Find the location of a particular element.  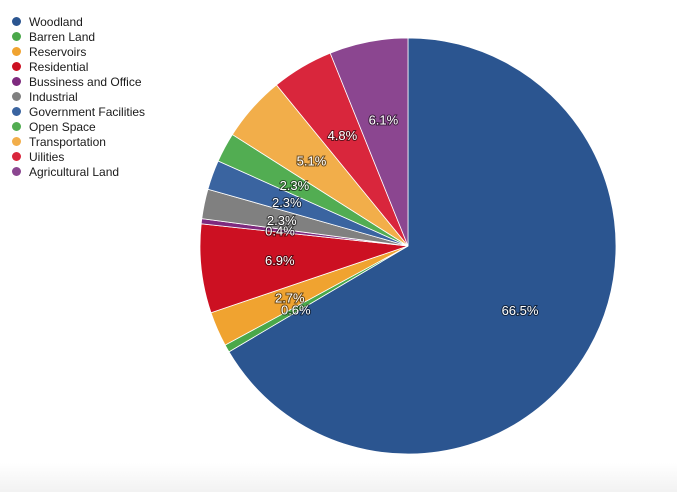

legend-item: Bussiness and Office is located at coordinates (78, 81).